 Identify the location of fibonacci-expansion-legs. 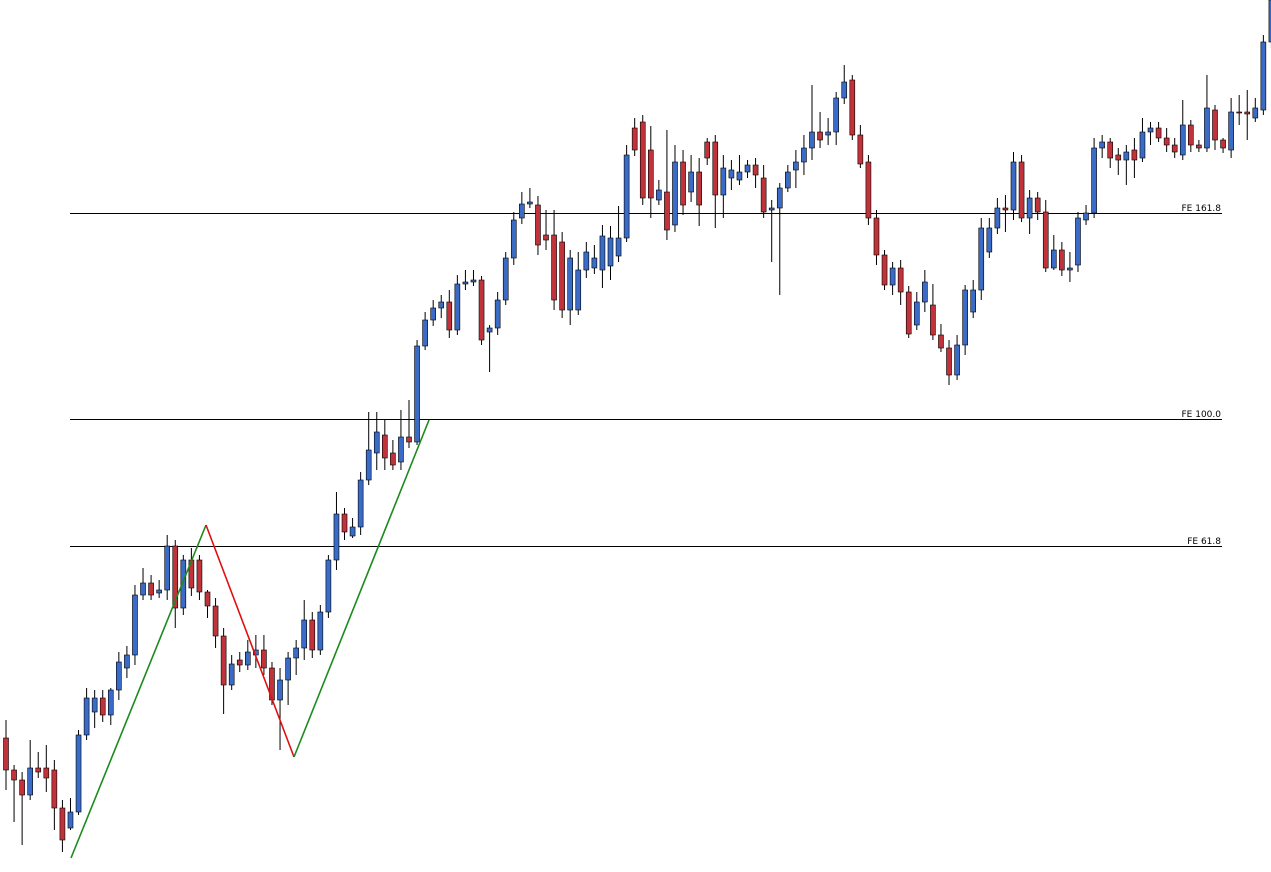
(250, 639).